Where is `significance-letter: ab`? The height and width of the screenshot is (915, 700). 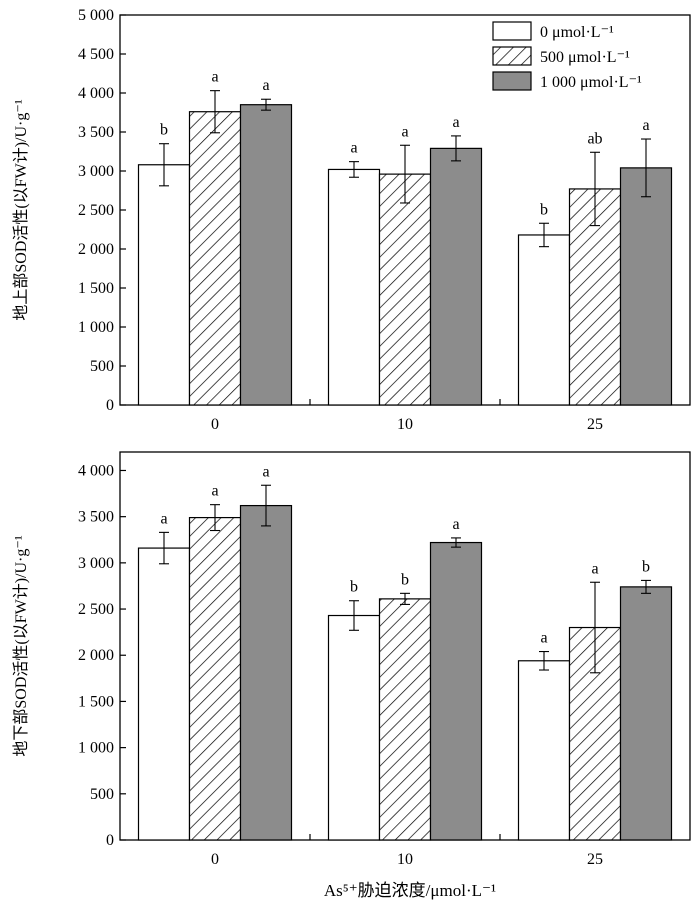
significance-letter: ab is located at coordinates (594, 138).